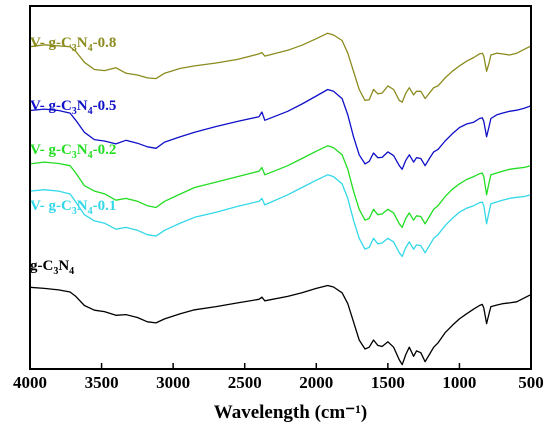  I want to click on series-label-3: V- g-C3N4-0.1, so click(73, 207).